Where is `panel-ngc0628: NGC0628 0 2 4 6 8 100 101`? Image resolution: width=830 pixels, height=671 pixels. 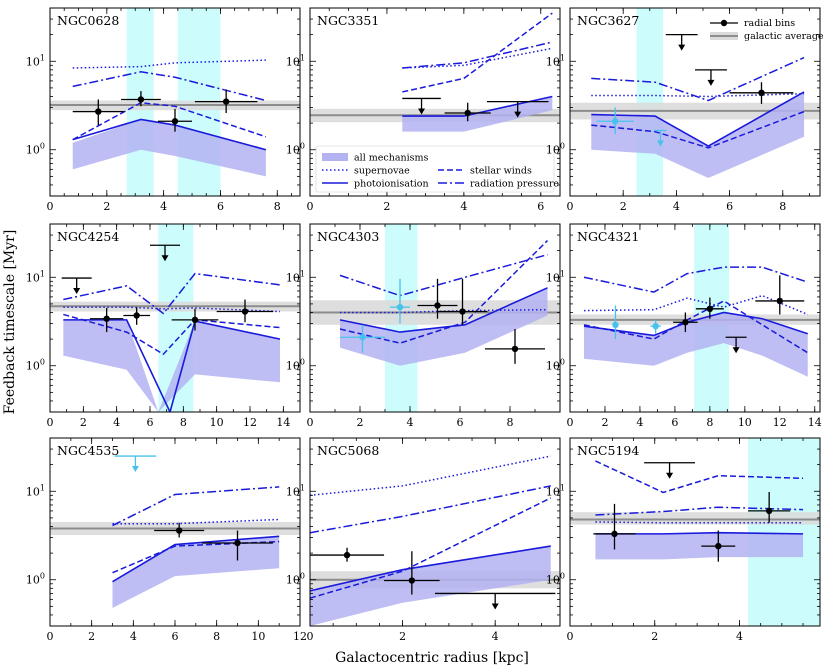
panel-ngc0628: NGC0628 0 2 4 6 8 100 101 is located at coordinates (163, 110).